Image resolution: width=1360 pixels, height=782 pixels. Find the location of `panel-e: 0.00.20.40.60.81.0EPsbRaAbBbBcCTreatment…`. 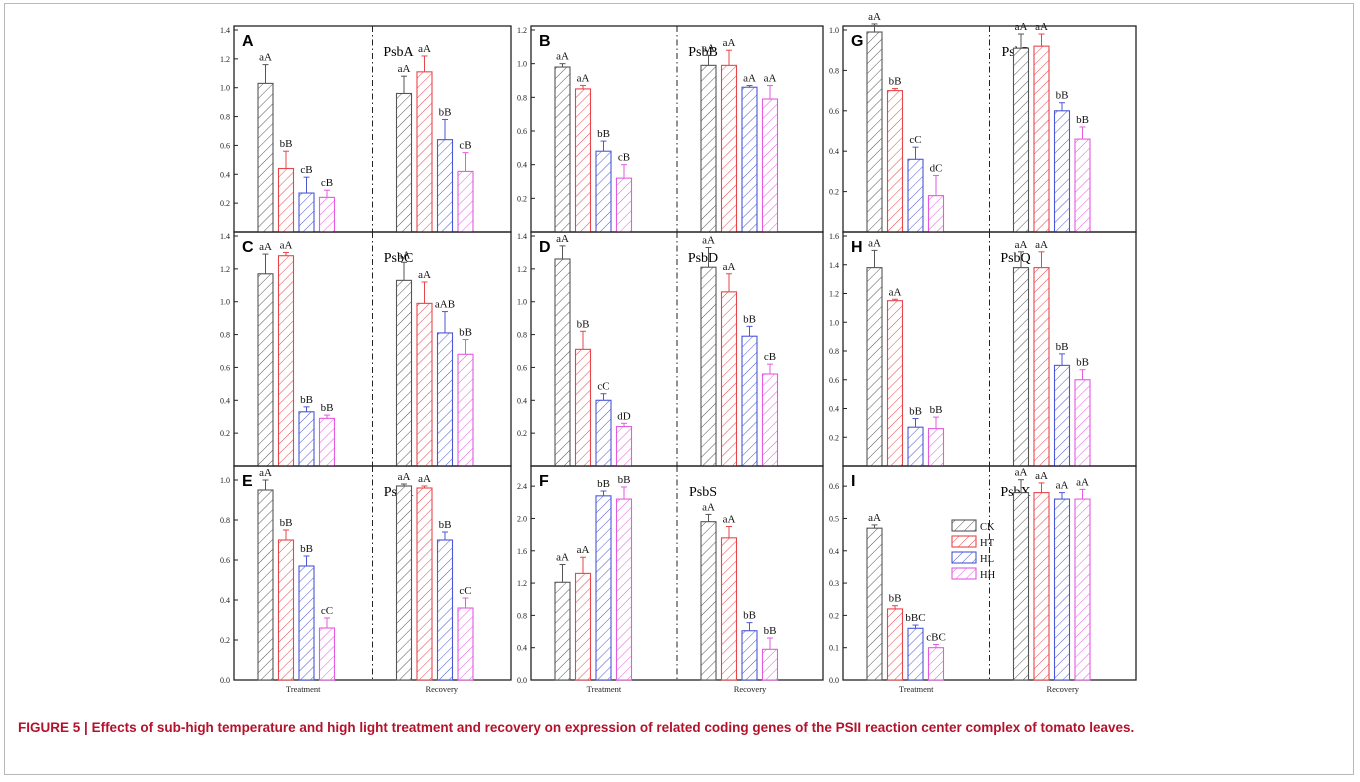

panel-e: 0.00.20.40.60.81.0EPsbRaAbBbBcCTreatment… is located at coordinates (366, 579).